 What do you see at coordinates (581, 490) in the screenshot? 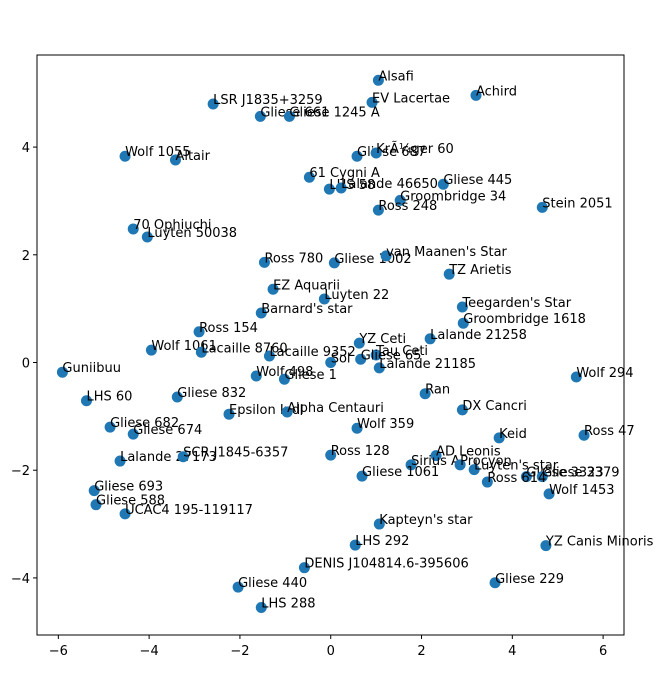
I see `point-label: Wolf 1453` at bounding box center [581, 490].